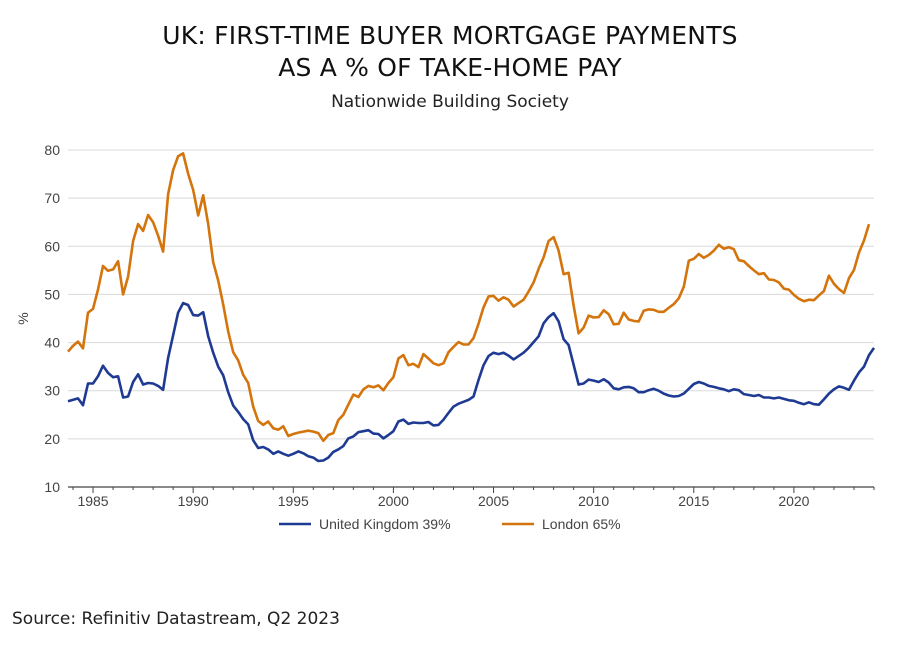 Image resolution: width=900 pixels, height=646 pixels. Describe the element at coordinates (393, 501) in the screenshot. I see `x-tick-label-2000: 2000` at that location.